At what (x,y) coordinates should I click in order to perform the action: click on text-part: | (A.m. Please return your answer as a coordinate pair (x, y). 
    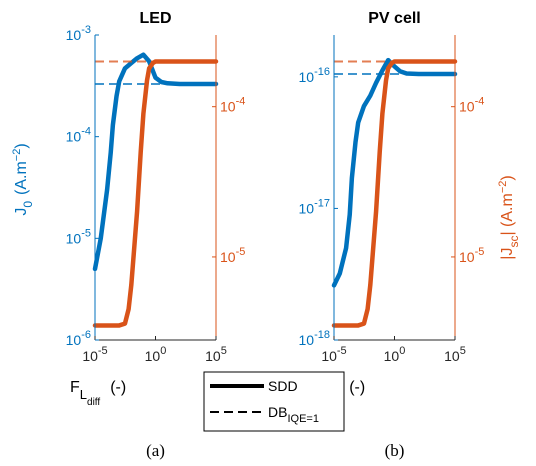
    Looking at the image, I should click on (507, 214).